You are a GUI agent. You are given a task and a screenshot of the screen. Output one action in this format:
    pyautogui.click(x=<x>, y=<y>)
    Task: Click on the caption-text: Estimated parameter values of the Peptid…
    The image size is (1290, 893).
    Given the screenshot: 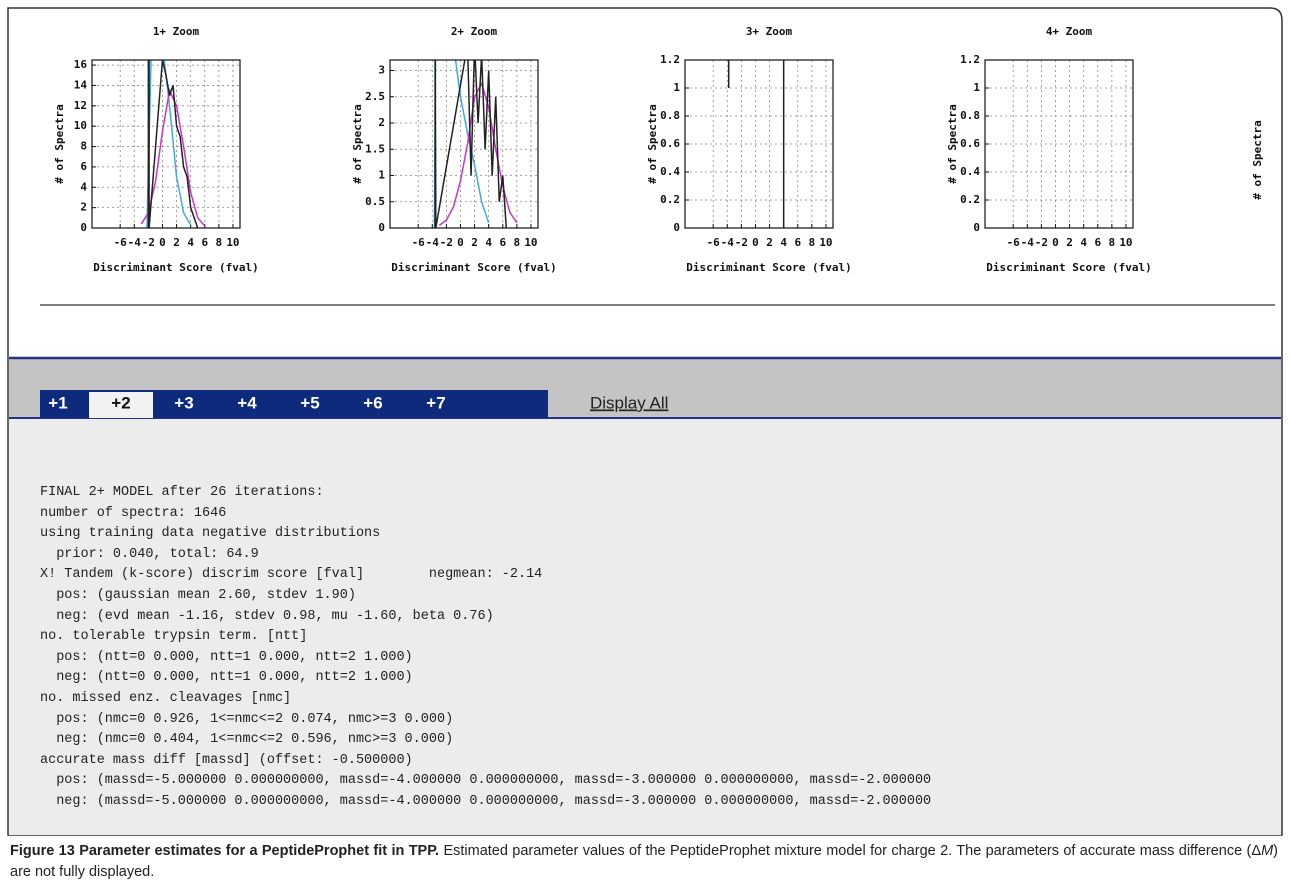 What is the action you would take?
    pyautogui.click(x=847, y=851)
    